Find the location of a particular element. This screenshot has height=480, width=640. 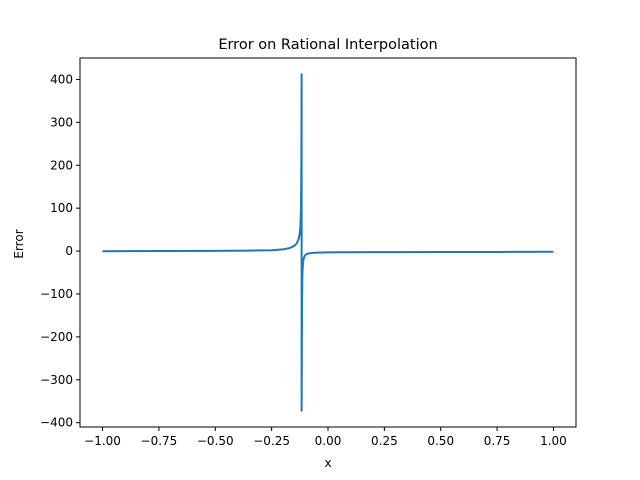

x-tick-label: 1.00 is located at coordinates (553, 441).